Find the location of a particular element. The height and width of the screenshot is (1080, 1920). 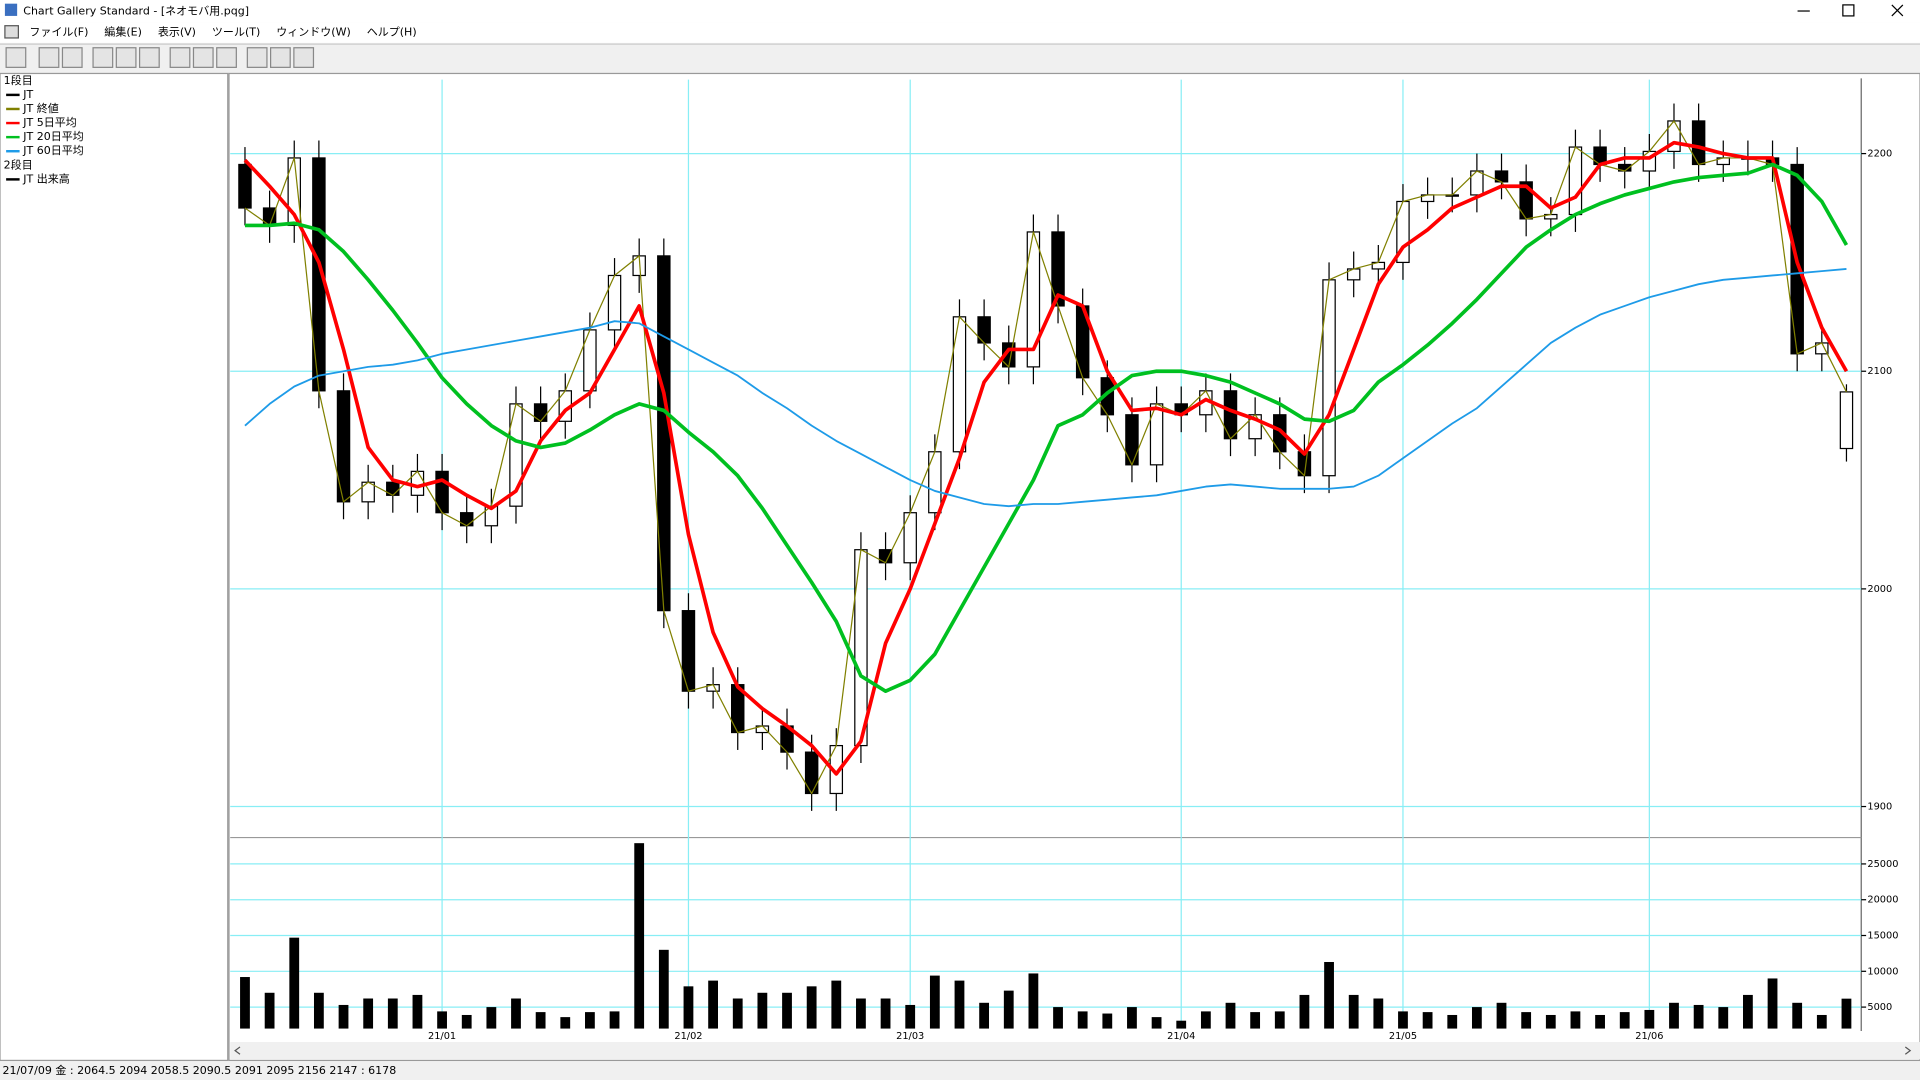

y-tick-label: 2200 is located at coordinates (1879, 154).